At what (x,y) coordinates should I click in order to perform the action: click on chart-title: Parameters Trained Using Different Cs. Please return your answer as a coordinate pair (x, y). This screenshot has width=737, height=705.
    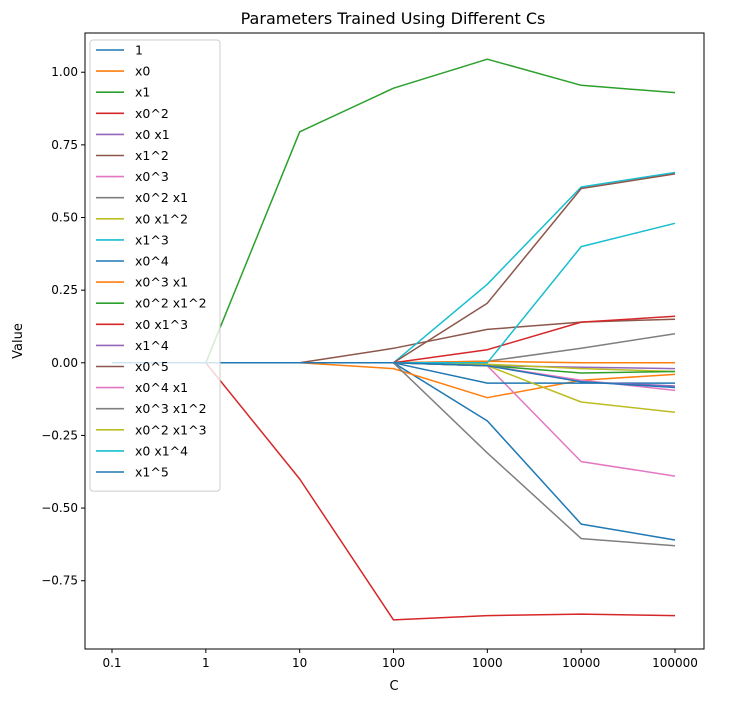
    Looking at the image, I should click on (393, 18).